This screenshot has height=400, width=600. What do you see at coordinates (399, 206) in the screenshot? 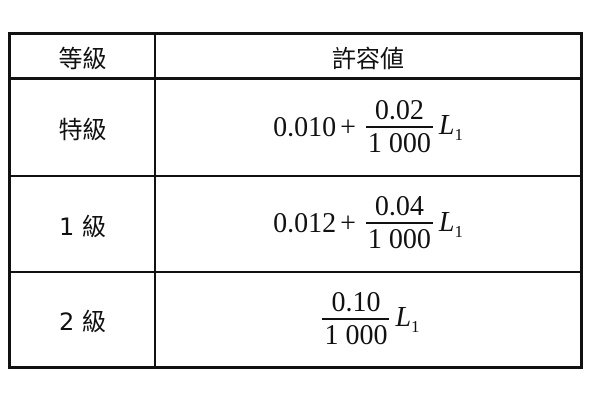
I see `numerator: 0.04` at bounding box center [399, 206].